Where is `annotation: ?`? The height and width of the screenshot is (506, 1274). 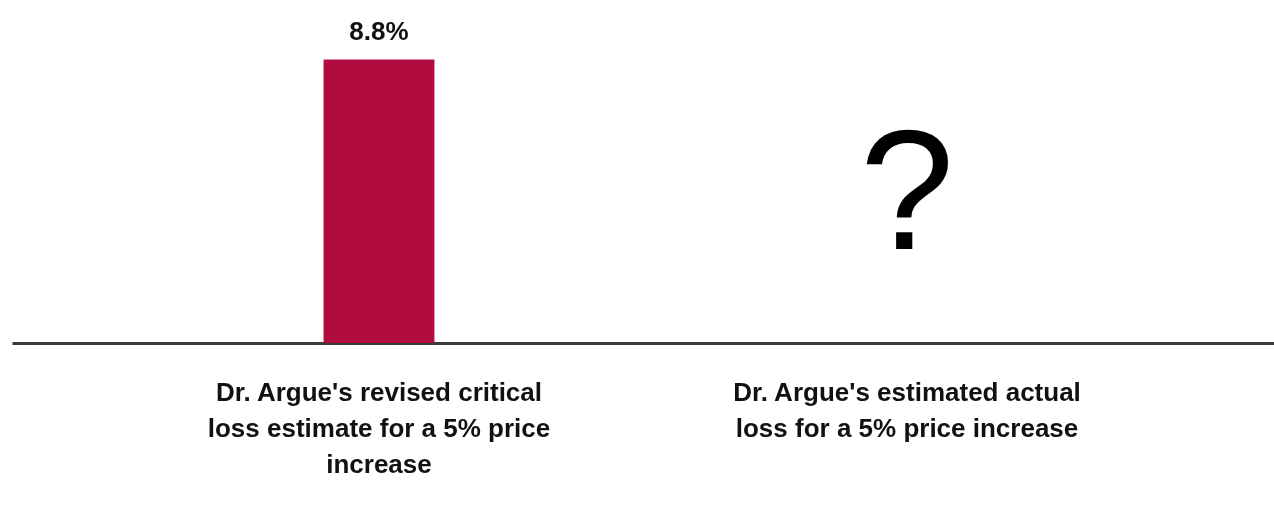 annotation: ? is located at coordinates (907, 190).